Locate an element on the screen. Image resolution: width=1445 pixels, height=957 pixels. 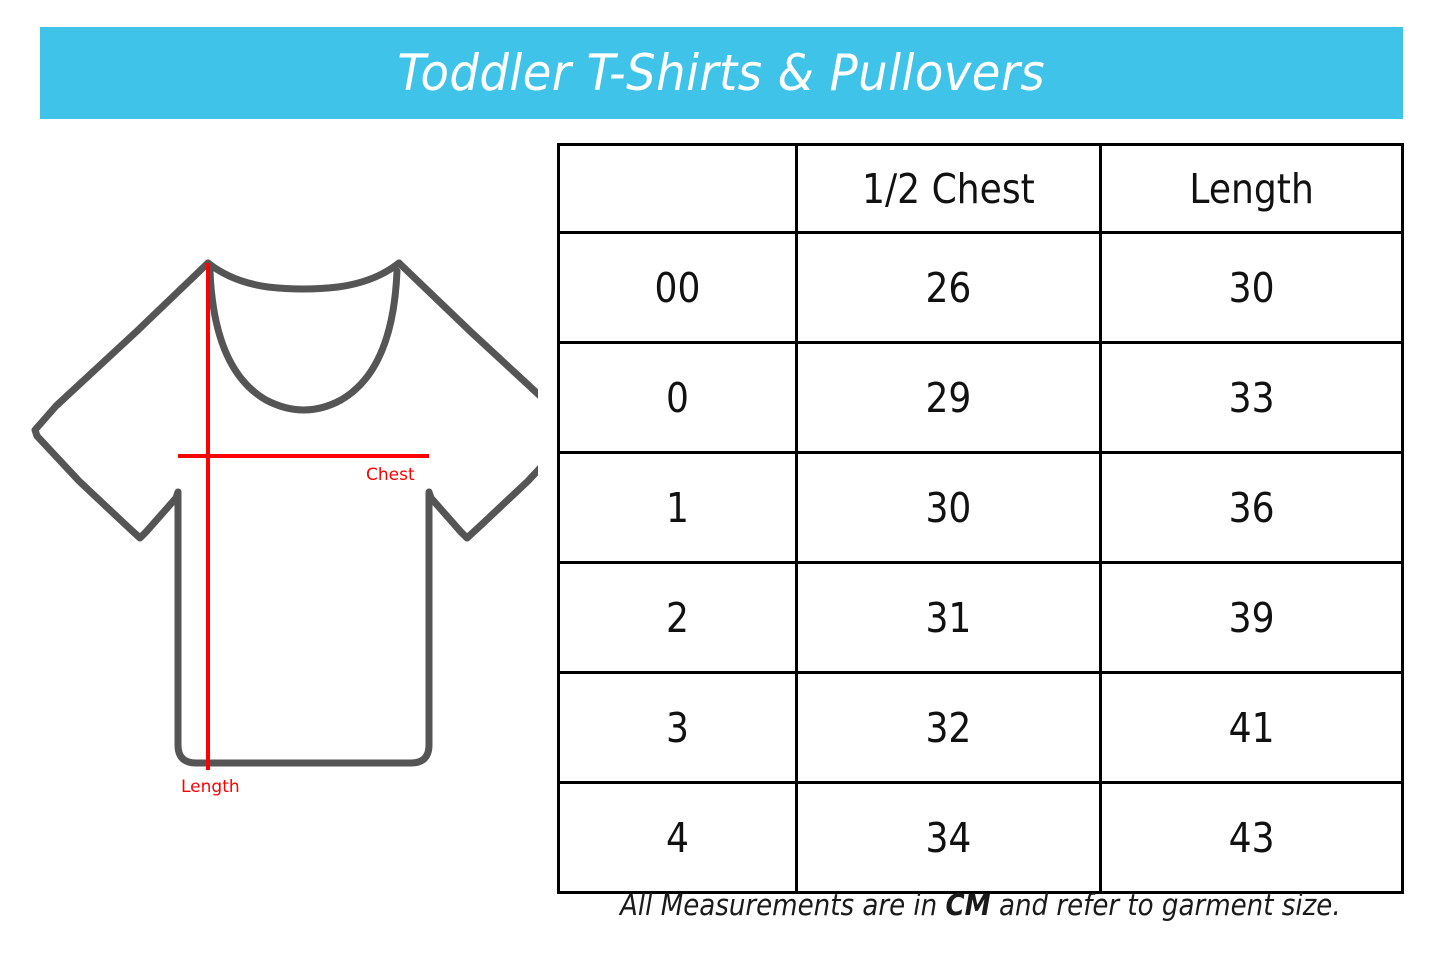
cell-half-chest: 34 is located at coordinates (948, 837).